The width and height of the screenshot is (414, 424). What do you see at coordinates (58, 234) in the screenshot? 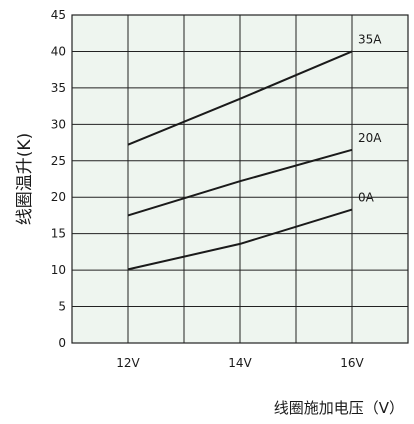
I see `y-tick-label: 15` at bounding box center [58, 234].